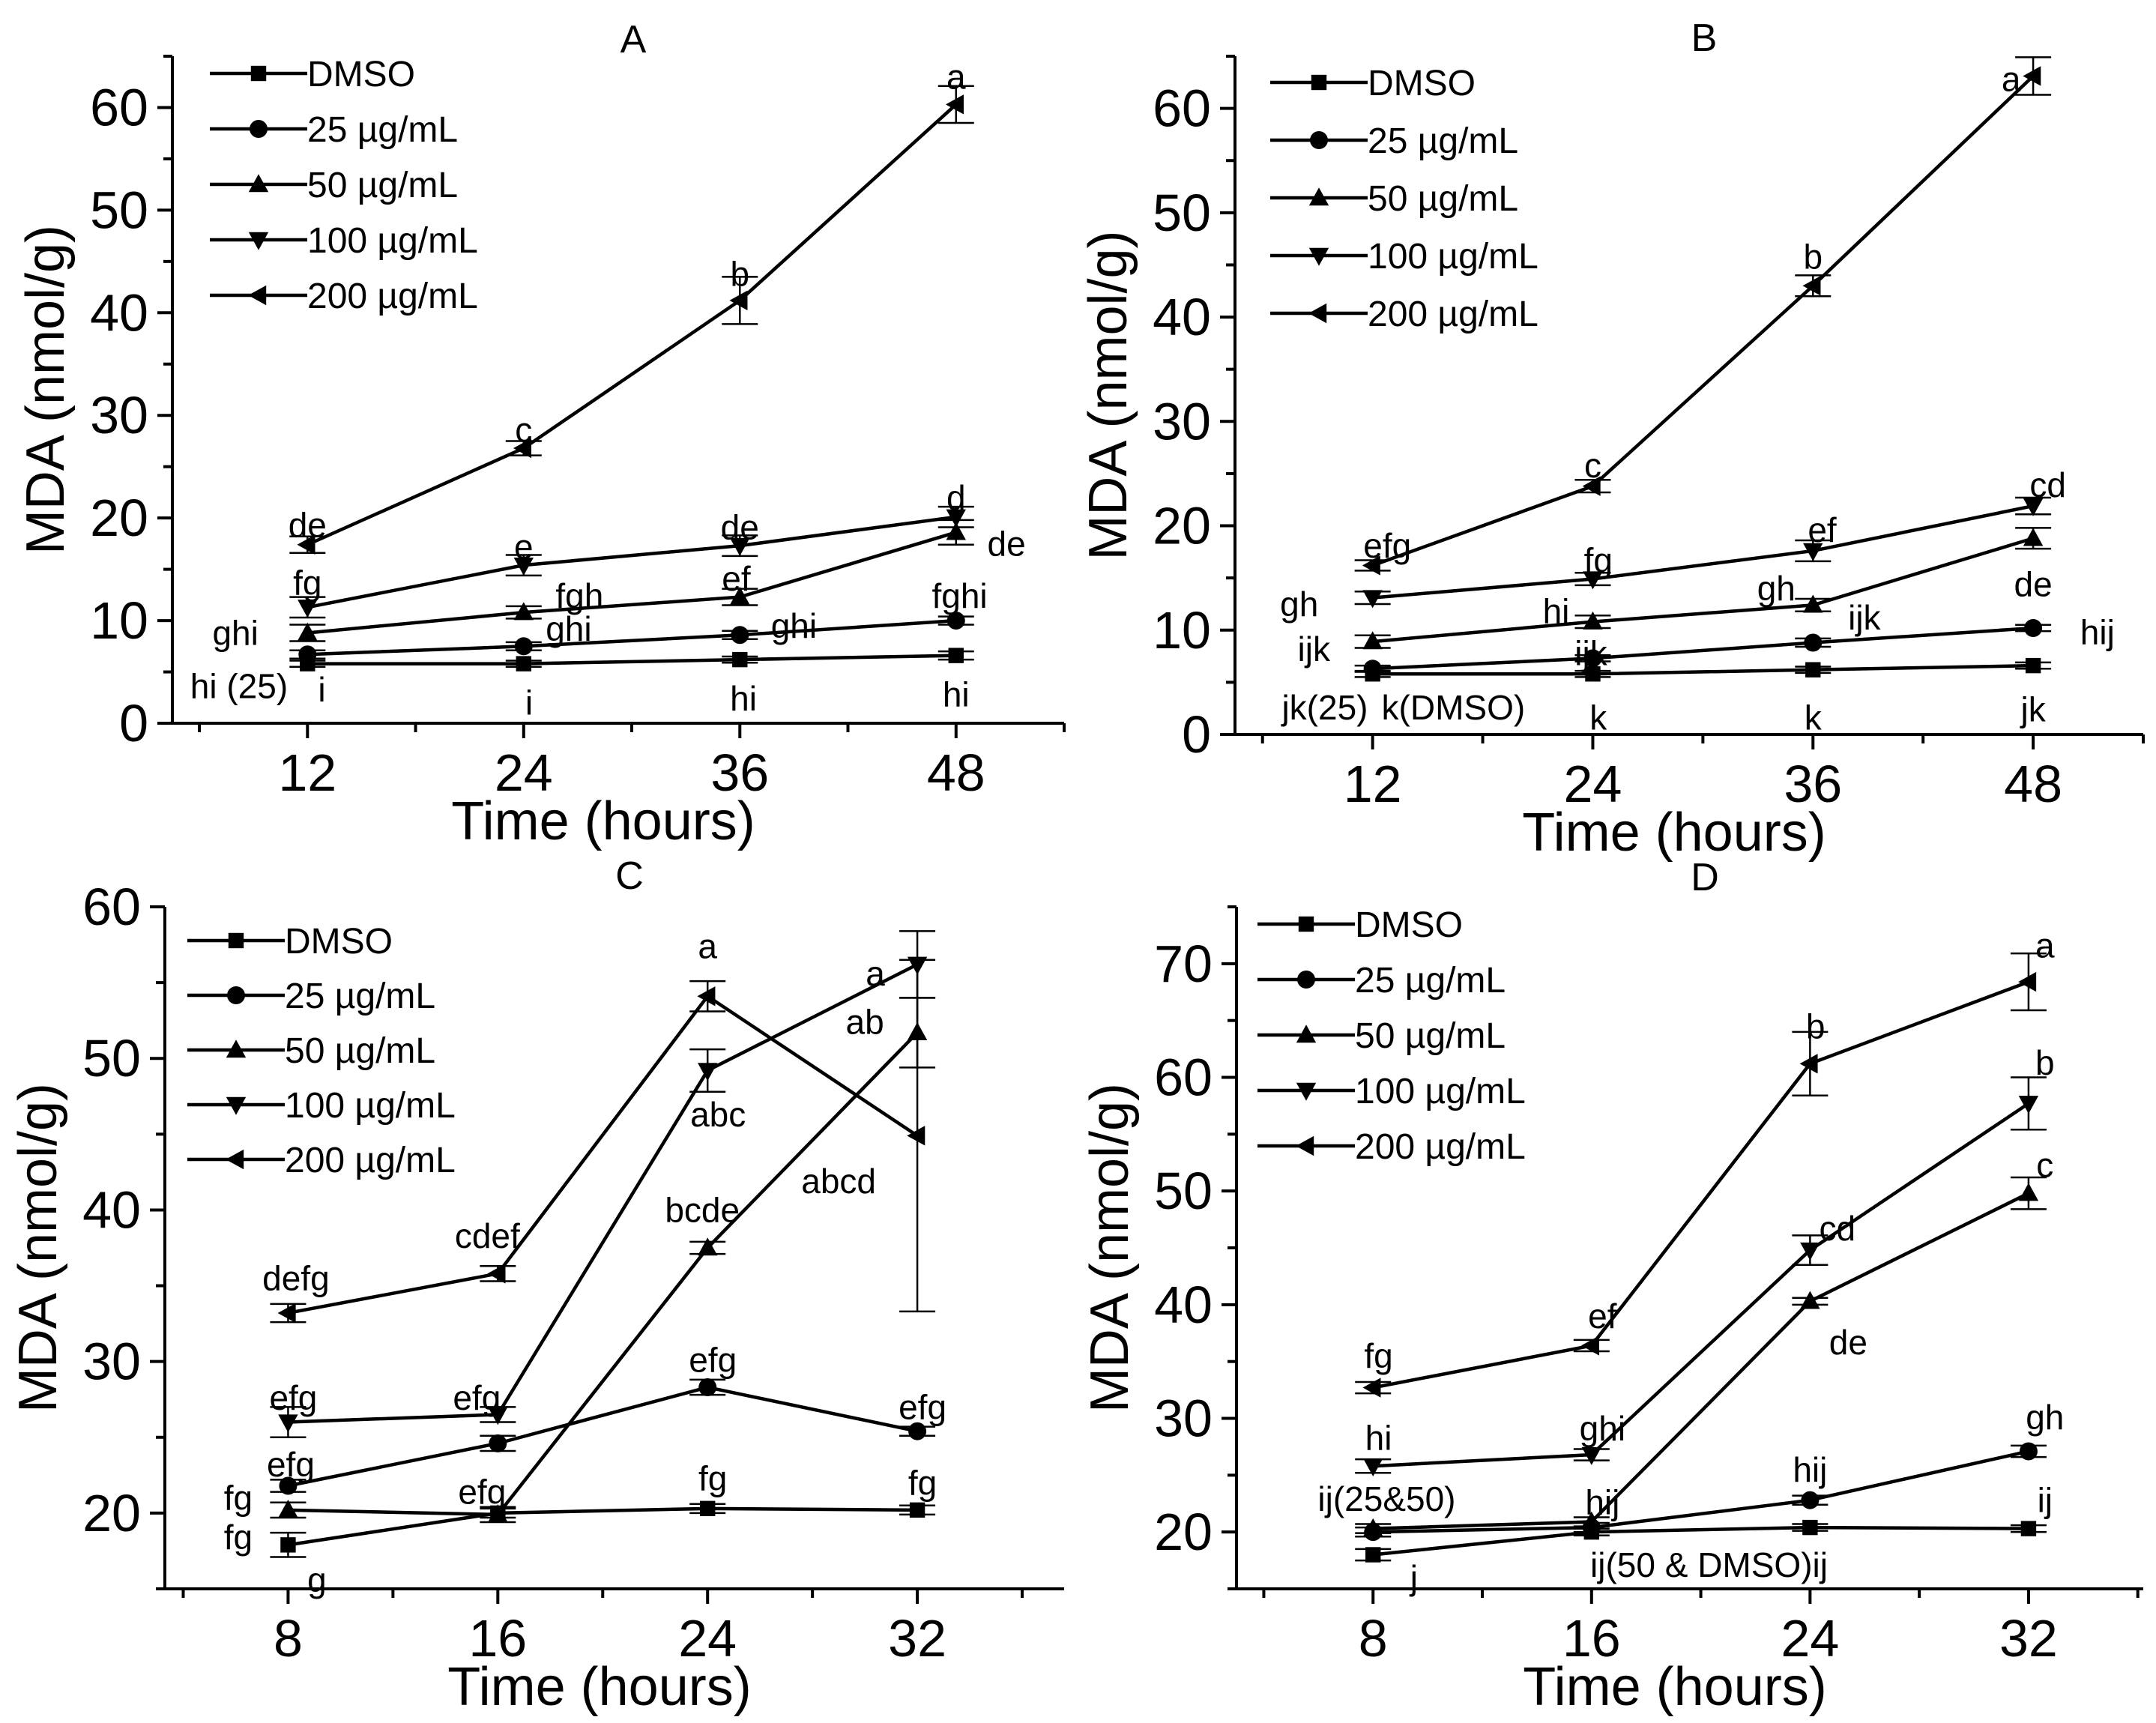 The width and height of the screenshot is (2156, 1723). Describe the element at coordinates (235, 633) in the screenshot. I see `significance-label: ghi` at that location.